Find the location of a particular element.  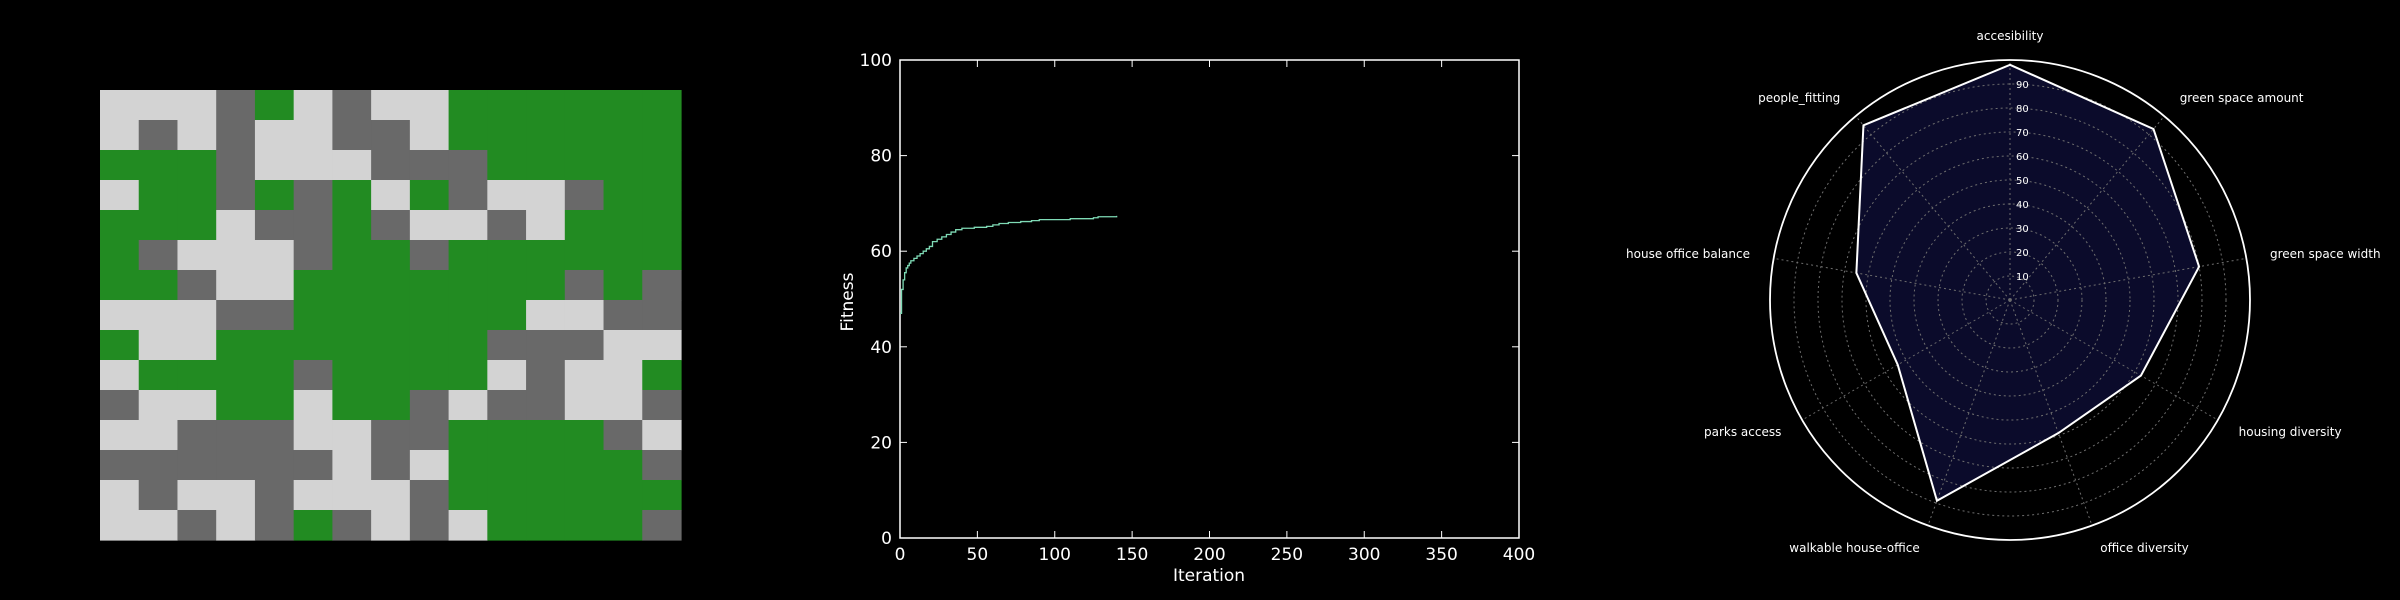

y-tick-label: 20 is located at coordinates (881, 443).